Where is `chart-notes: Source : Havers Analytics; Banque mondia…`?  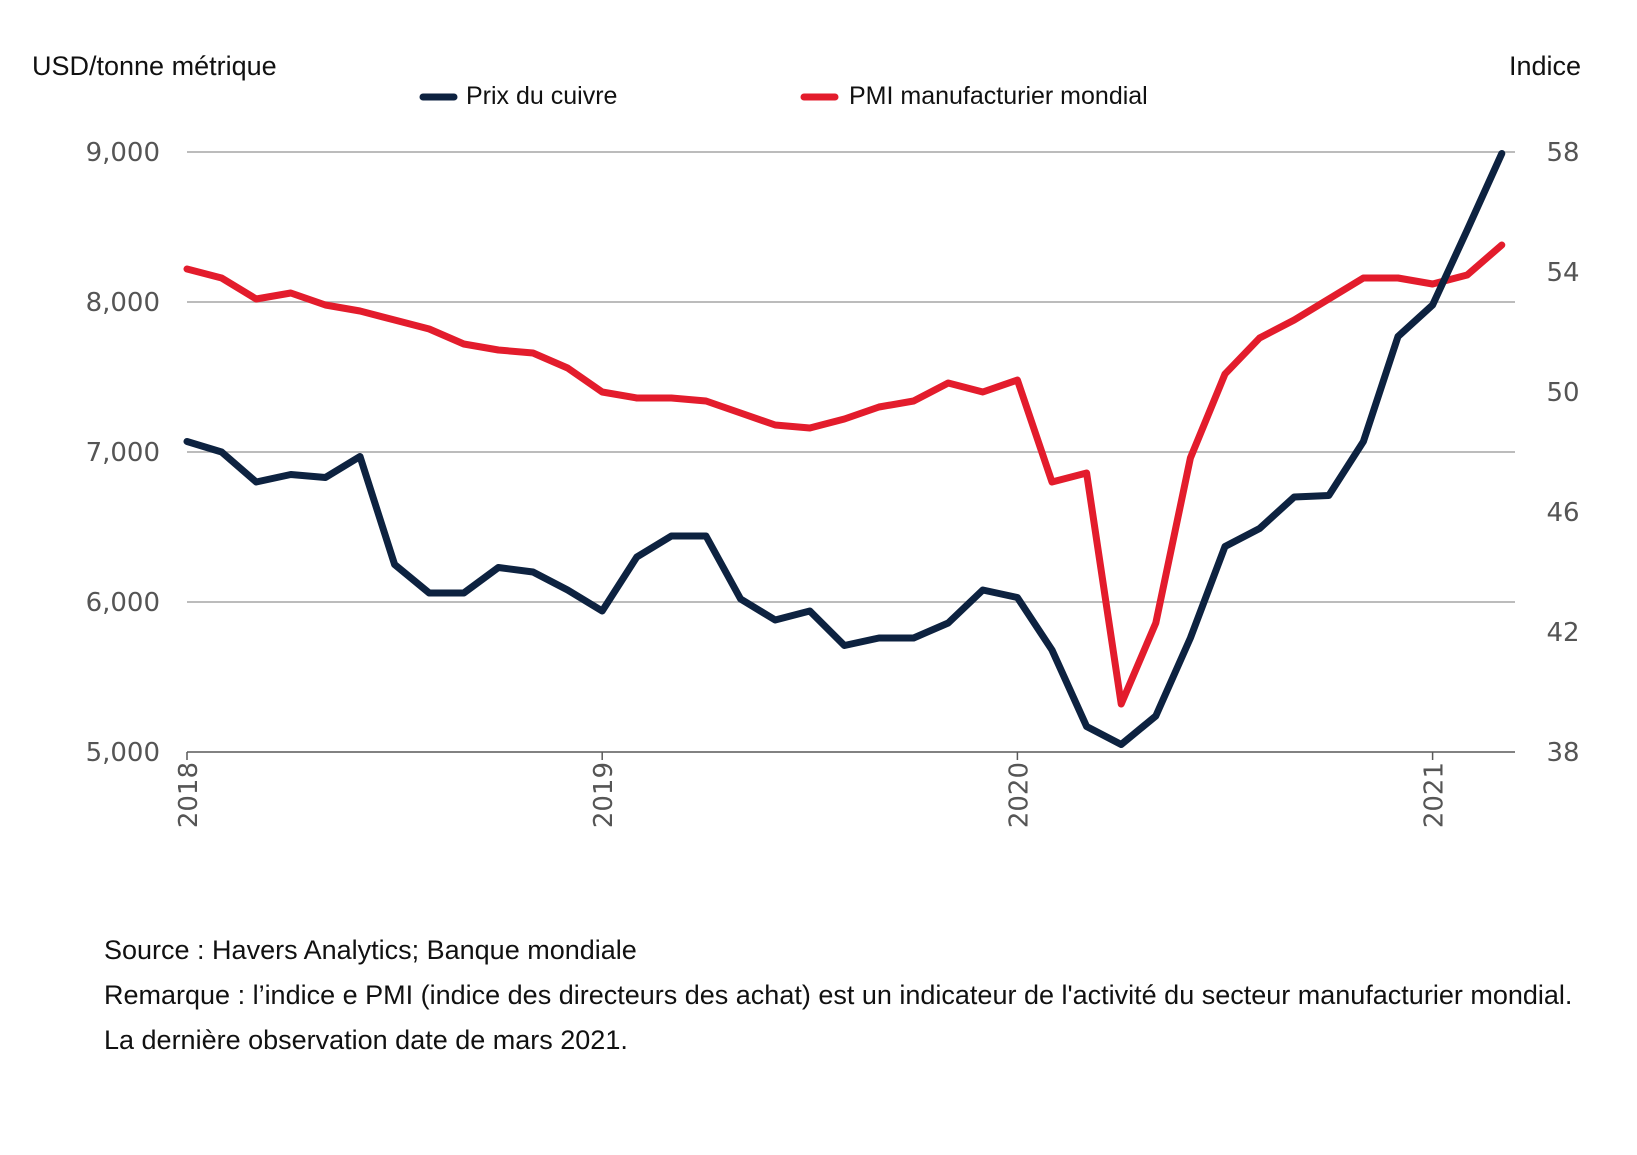
chart-notes: Source : Havers Analytics; Banque mondia… is located at coordinates (864, 995).